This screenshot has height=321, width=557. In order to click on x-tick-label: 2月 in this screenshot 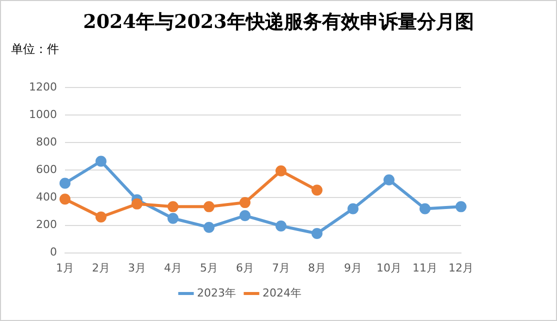, I will do `click(101, 267)`.